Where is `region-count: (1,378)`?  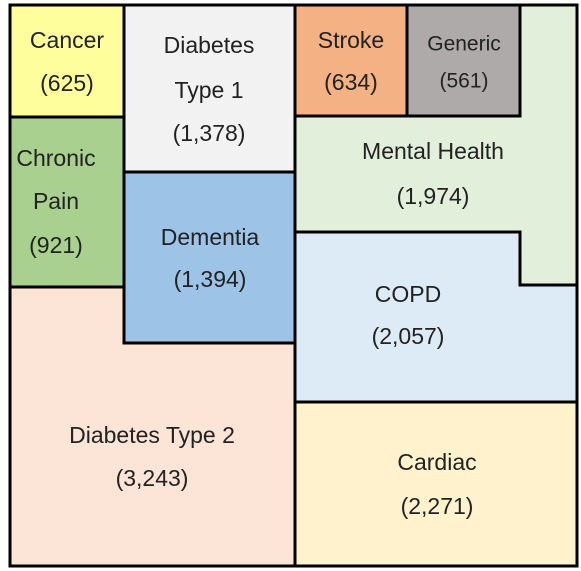
region-count: (1,378) is located at coordinates (209, 133).